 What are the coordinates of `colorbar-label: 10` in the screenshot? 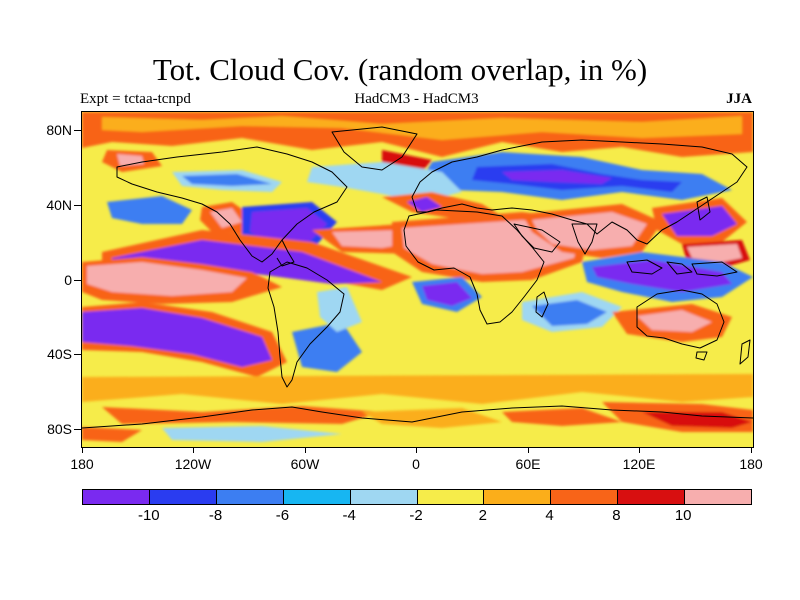 It's located at (683, 515).